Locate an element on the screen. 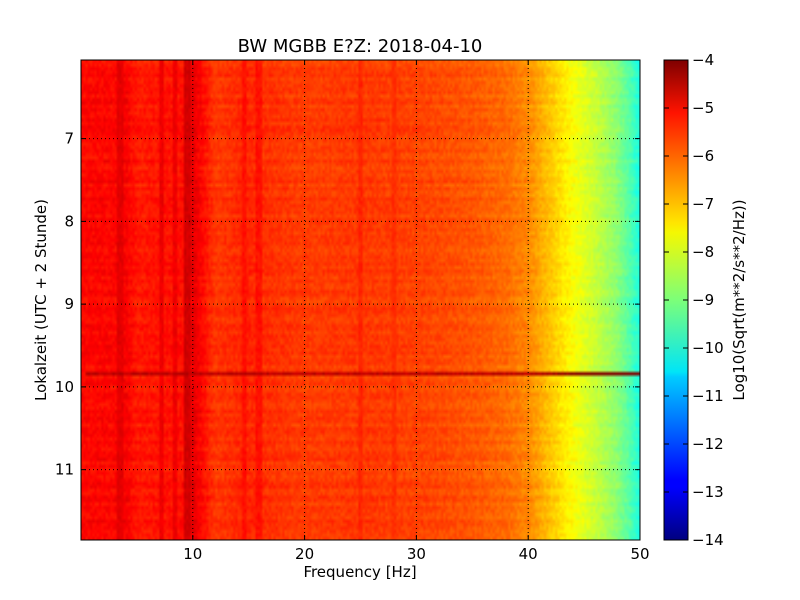 This screenshot has height=600, width=800. colorbar-tick-label: −5 is located at coordinates (703, 108).